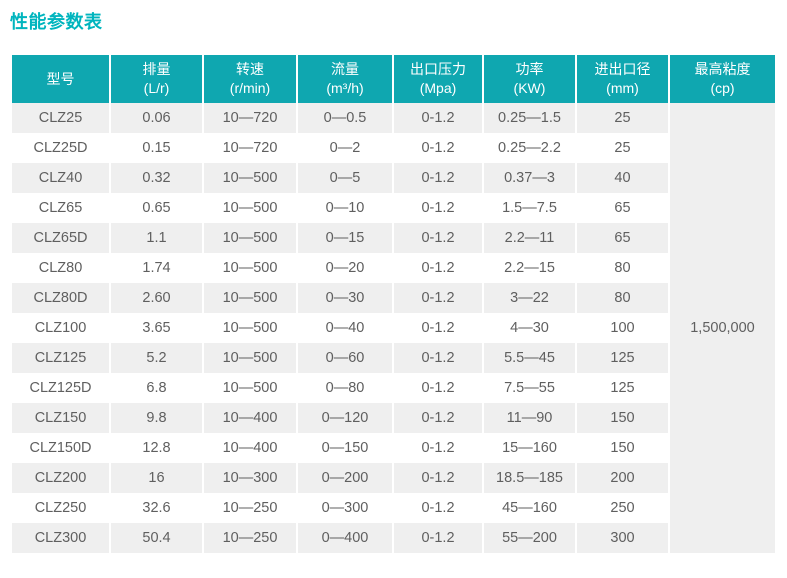 The image size is (787, 578). What do you see at coordinates (529, 268) in the screenshot?
I see `power-cell: 2.2—15` at bounding box center [529, 268].